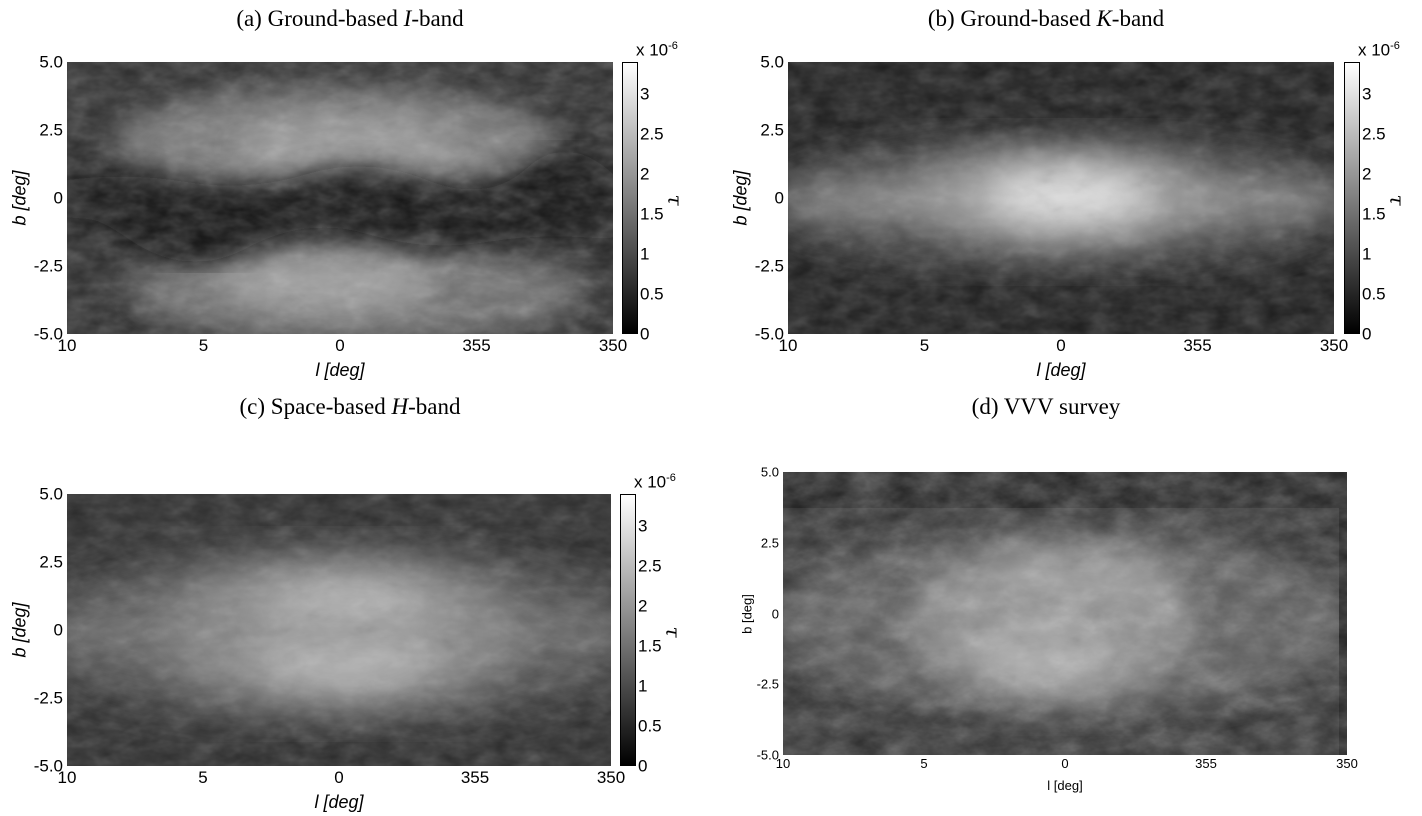  I want to click on chart-title: (d) VVV survey, so click(1046, 406).